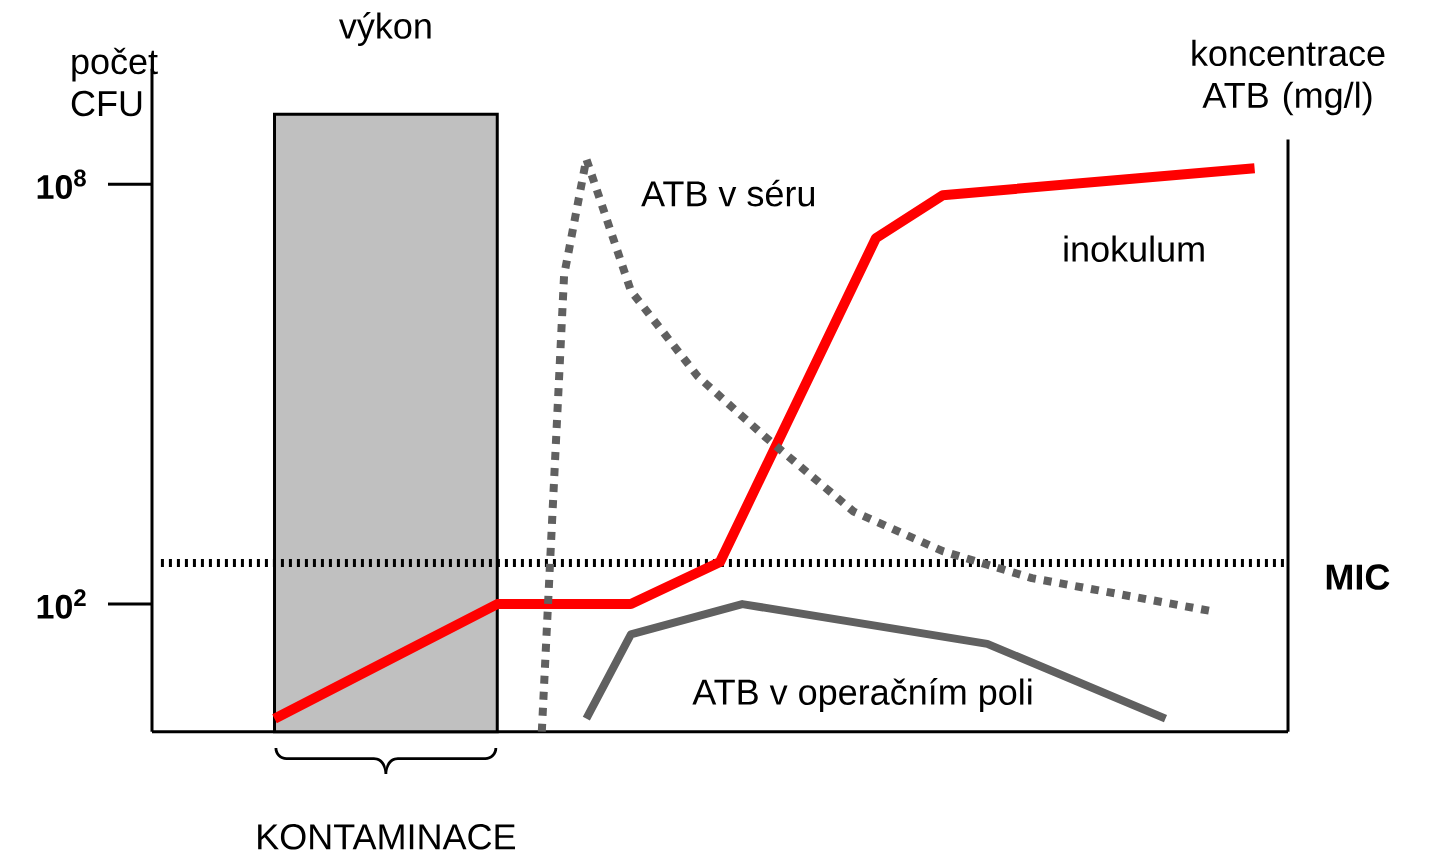 The width and height of the screenshot is (1431, 862). What do you see at coordinates (1358, 577) in the screenshot?
I see `ref-line-label: MIC` at bounding box center [1358, 577].